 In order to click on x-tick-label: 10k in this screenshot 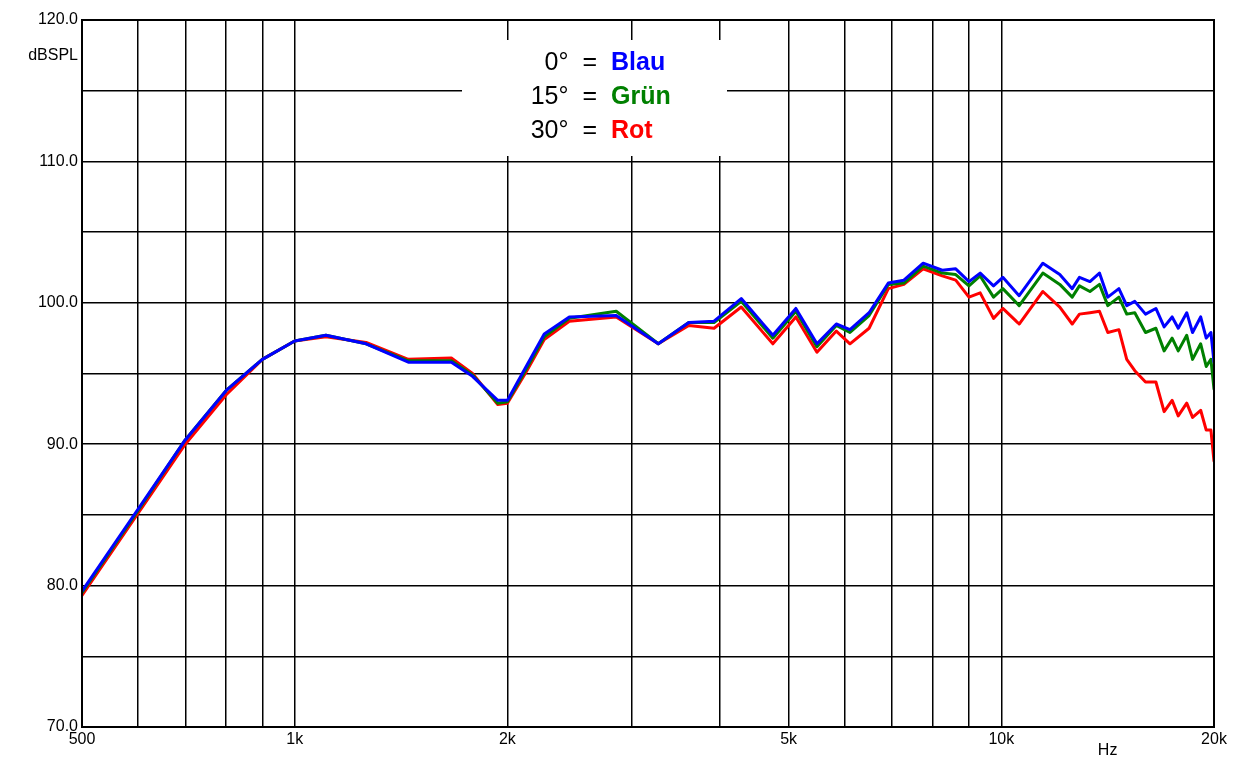, I will do `click(1002, 739)`.